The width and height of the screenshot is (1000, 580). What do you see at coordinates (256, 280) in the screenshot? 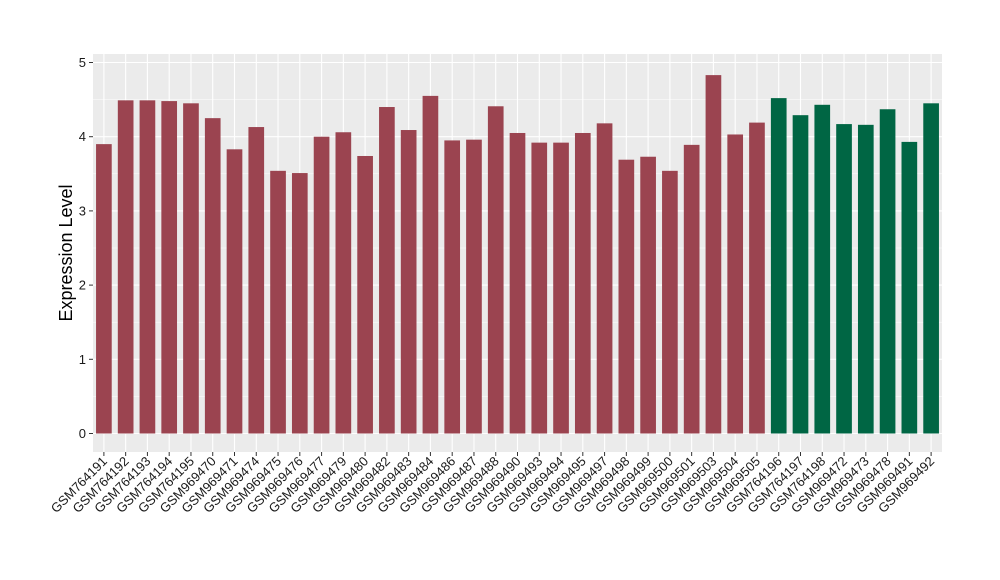
I see `bar-GSM969474` at bounding box center [256, 280].